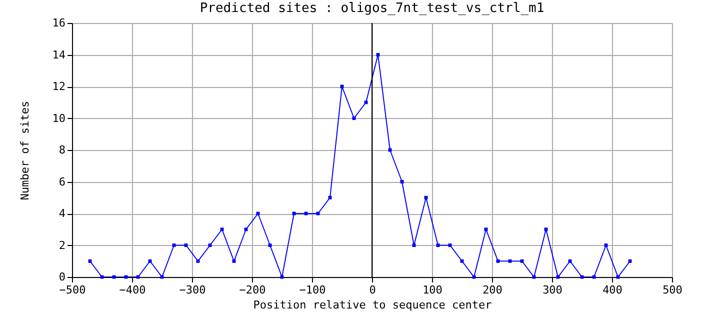 This screenshot has height=328, width=704. What do you see at coordinates (312, 290) in the screenshot?
I see `x-tick-label: −100` at bounding box center [312, 290].